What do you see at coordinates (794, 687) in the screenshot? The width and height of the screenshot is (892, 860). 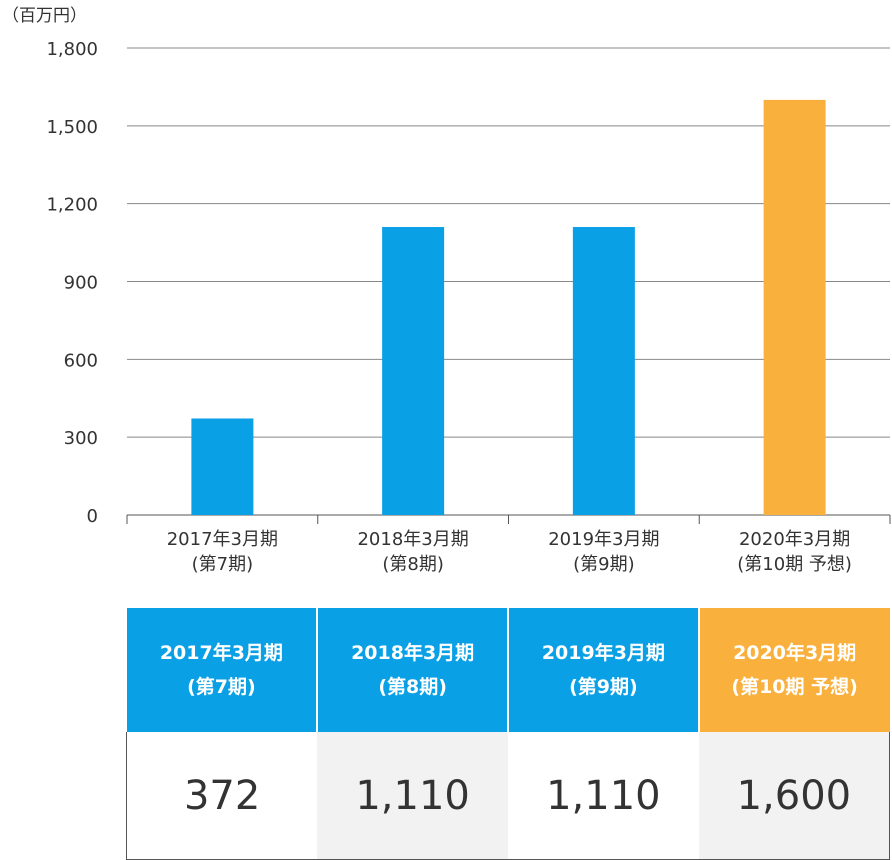 I see `header-term: (第10期 予想)` at bounding box center [794, 687].